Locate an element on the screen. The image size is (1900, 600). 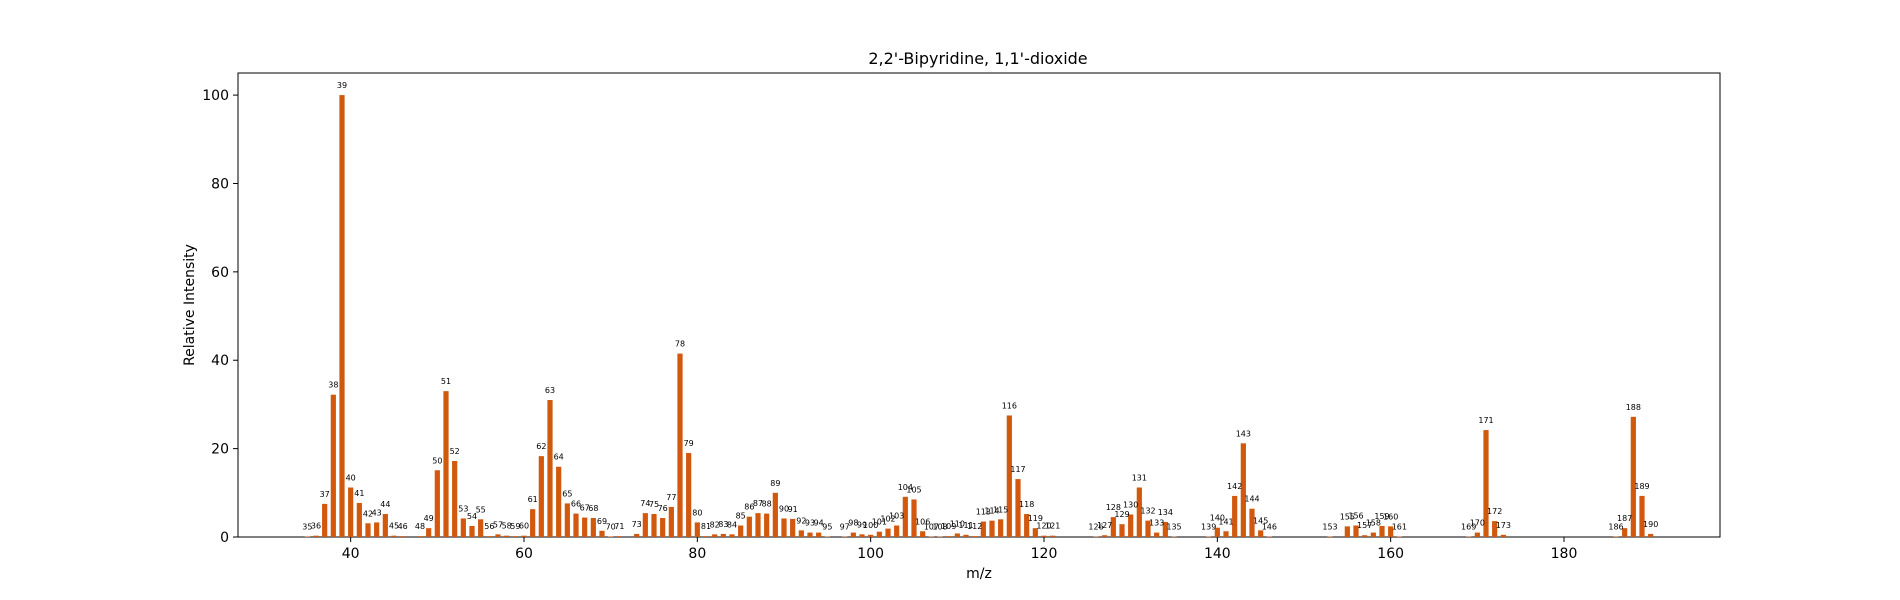
x-tick-label: 180 is located at coordinates (1564, 554).